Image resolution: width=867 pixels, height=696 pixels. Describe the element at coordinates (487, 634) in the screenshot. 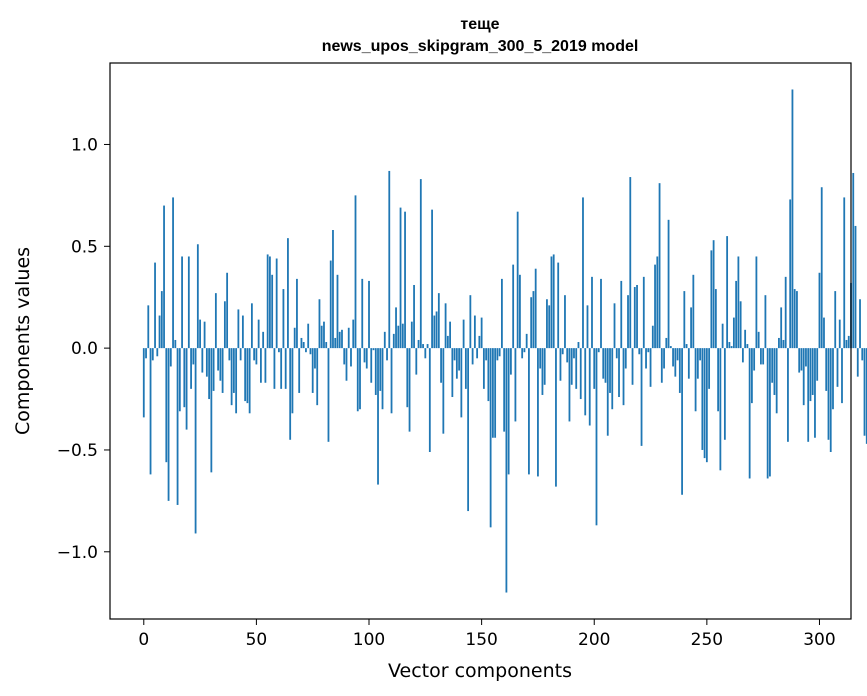

I see `x-axis-ticks: 0 50 100 150 200 250 300` at that location.